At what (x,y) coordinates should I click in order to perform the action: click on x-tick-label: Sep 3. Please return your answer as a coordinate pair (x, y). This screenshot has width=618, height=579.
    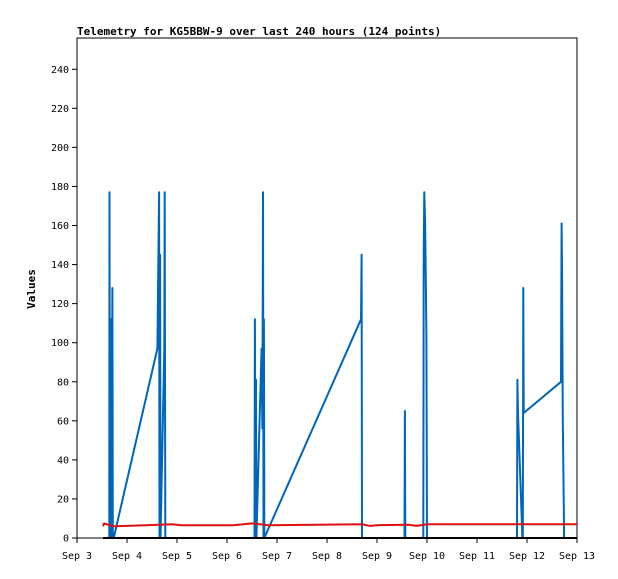
    Looking at the image, I should click on (77, 556).